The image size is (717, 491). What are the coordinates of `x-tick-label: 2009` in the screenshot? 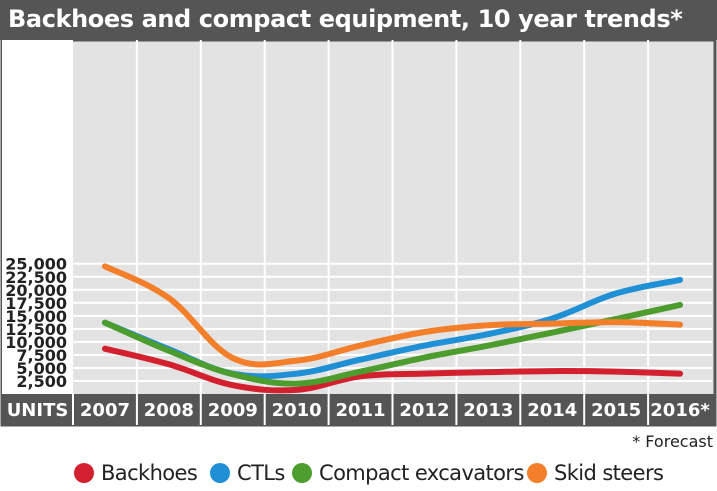 It's located at (233, 410).